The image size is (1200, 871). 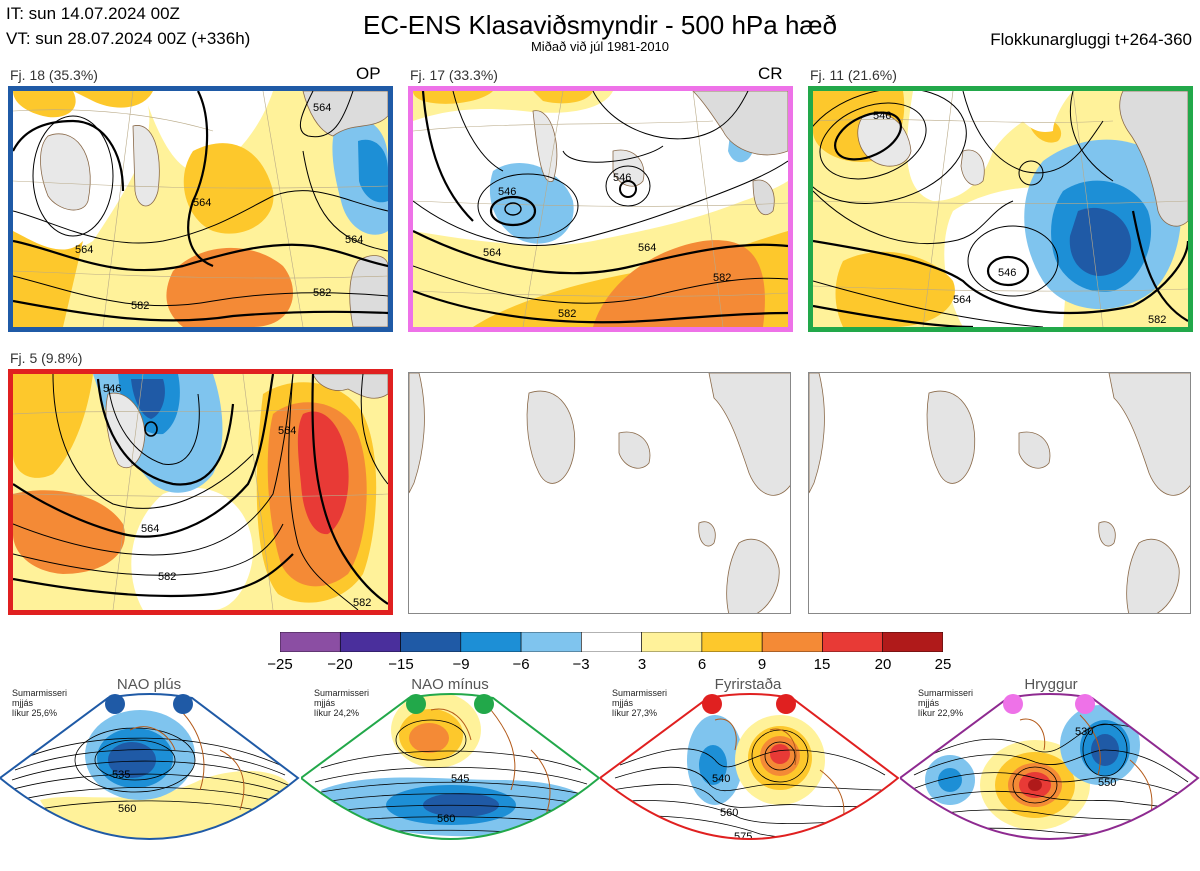 What do you see at coordinates (600, 209) in the screenshot?
I see `cluster-2-map: 546 546 564 564 582 582` at bounding box center [600, 209].